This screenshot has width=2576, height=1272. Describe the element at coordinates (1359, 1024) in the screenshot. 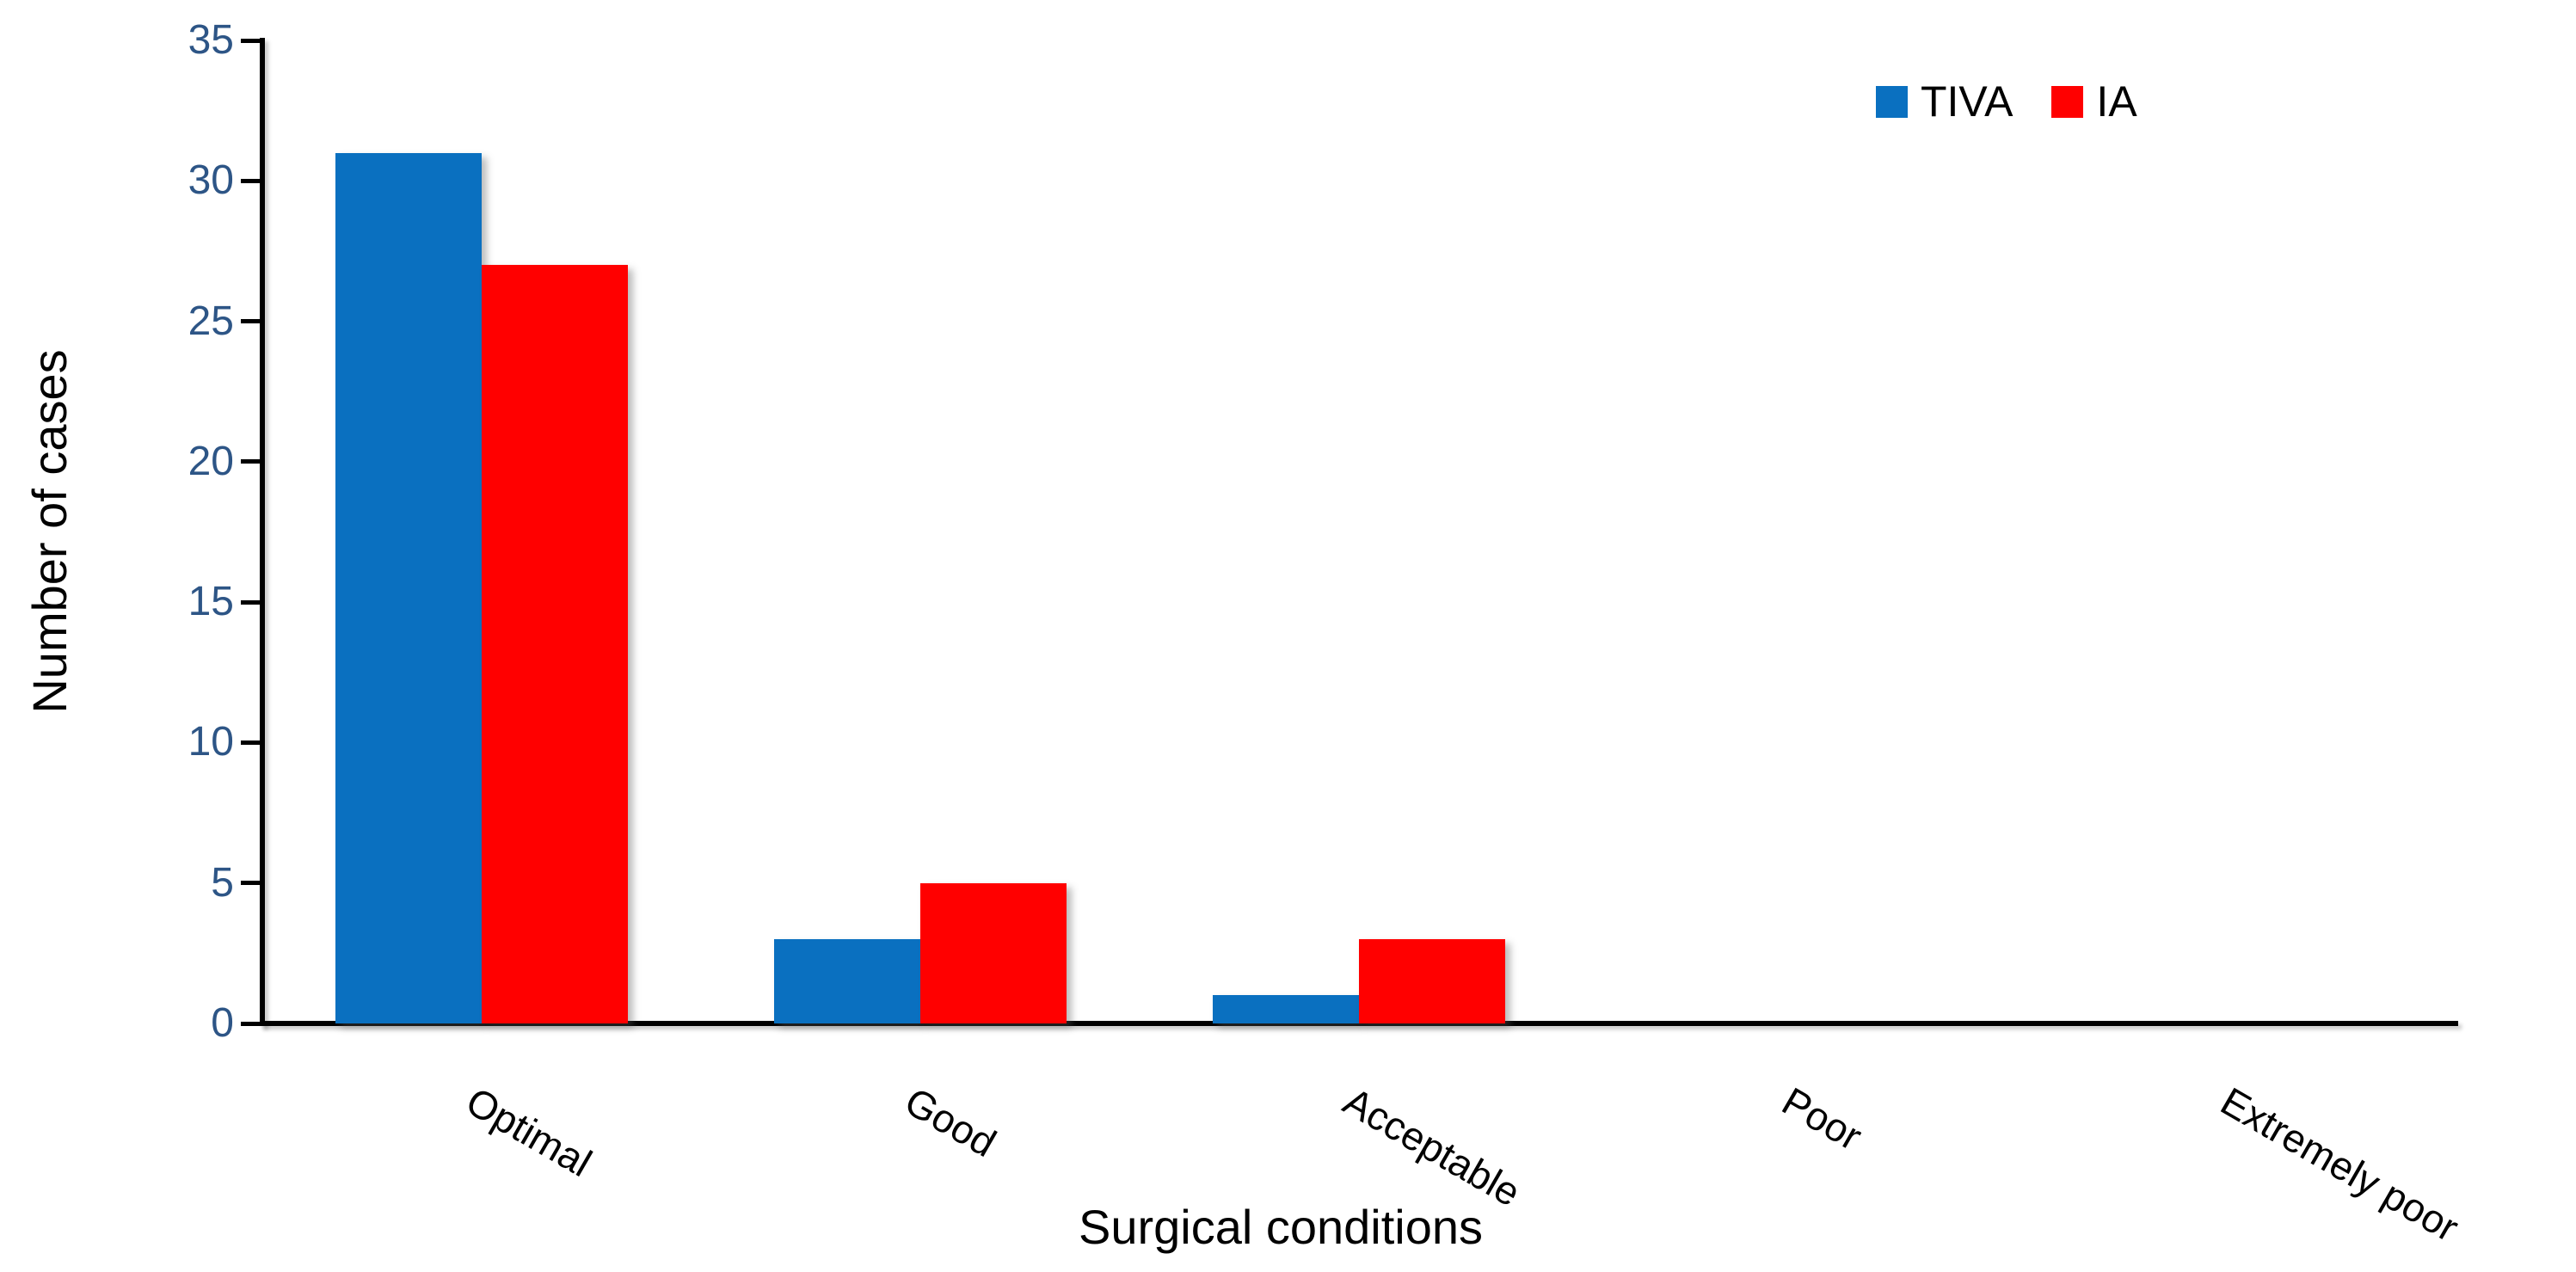

I see `x-axis-line` at that location.